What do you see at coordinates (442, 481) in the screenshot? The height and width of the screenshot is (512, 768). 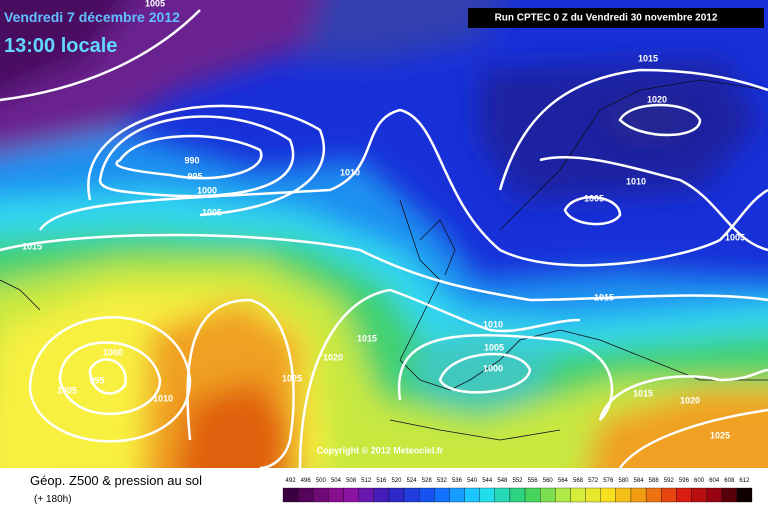 I see `scale-label: 532` at bounding box center [442, 481].